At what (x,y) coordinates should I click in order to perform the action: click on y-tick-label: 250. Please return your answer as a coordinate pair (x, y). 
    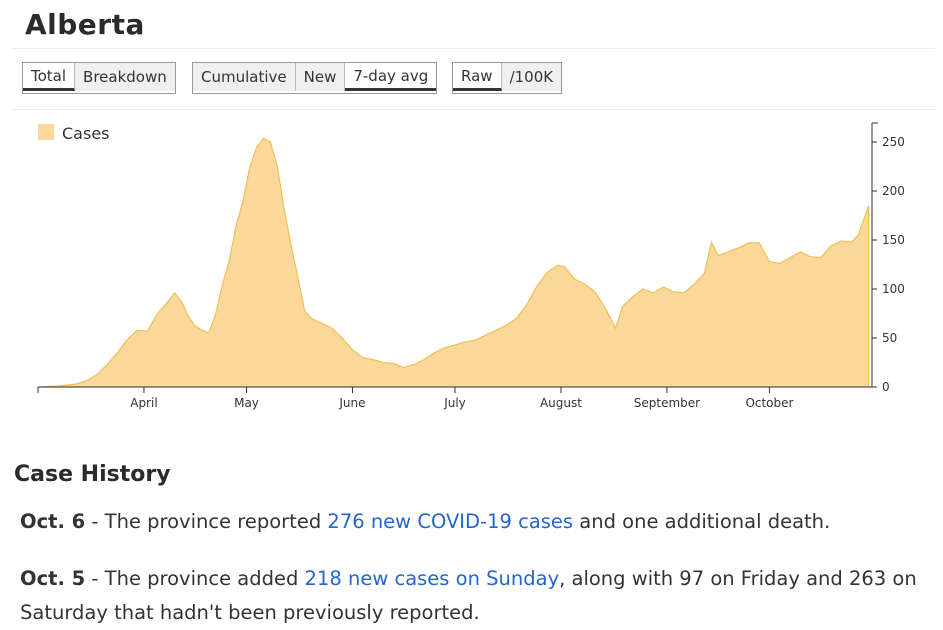
    Looking at the image, I should click on (893, 142).